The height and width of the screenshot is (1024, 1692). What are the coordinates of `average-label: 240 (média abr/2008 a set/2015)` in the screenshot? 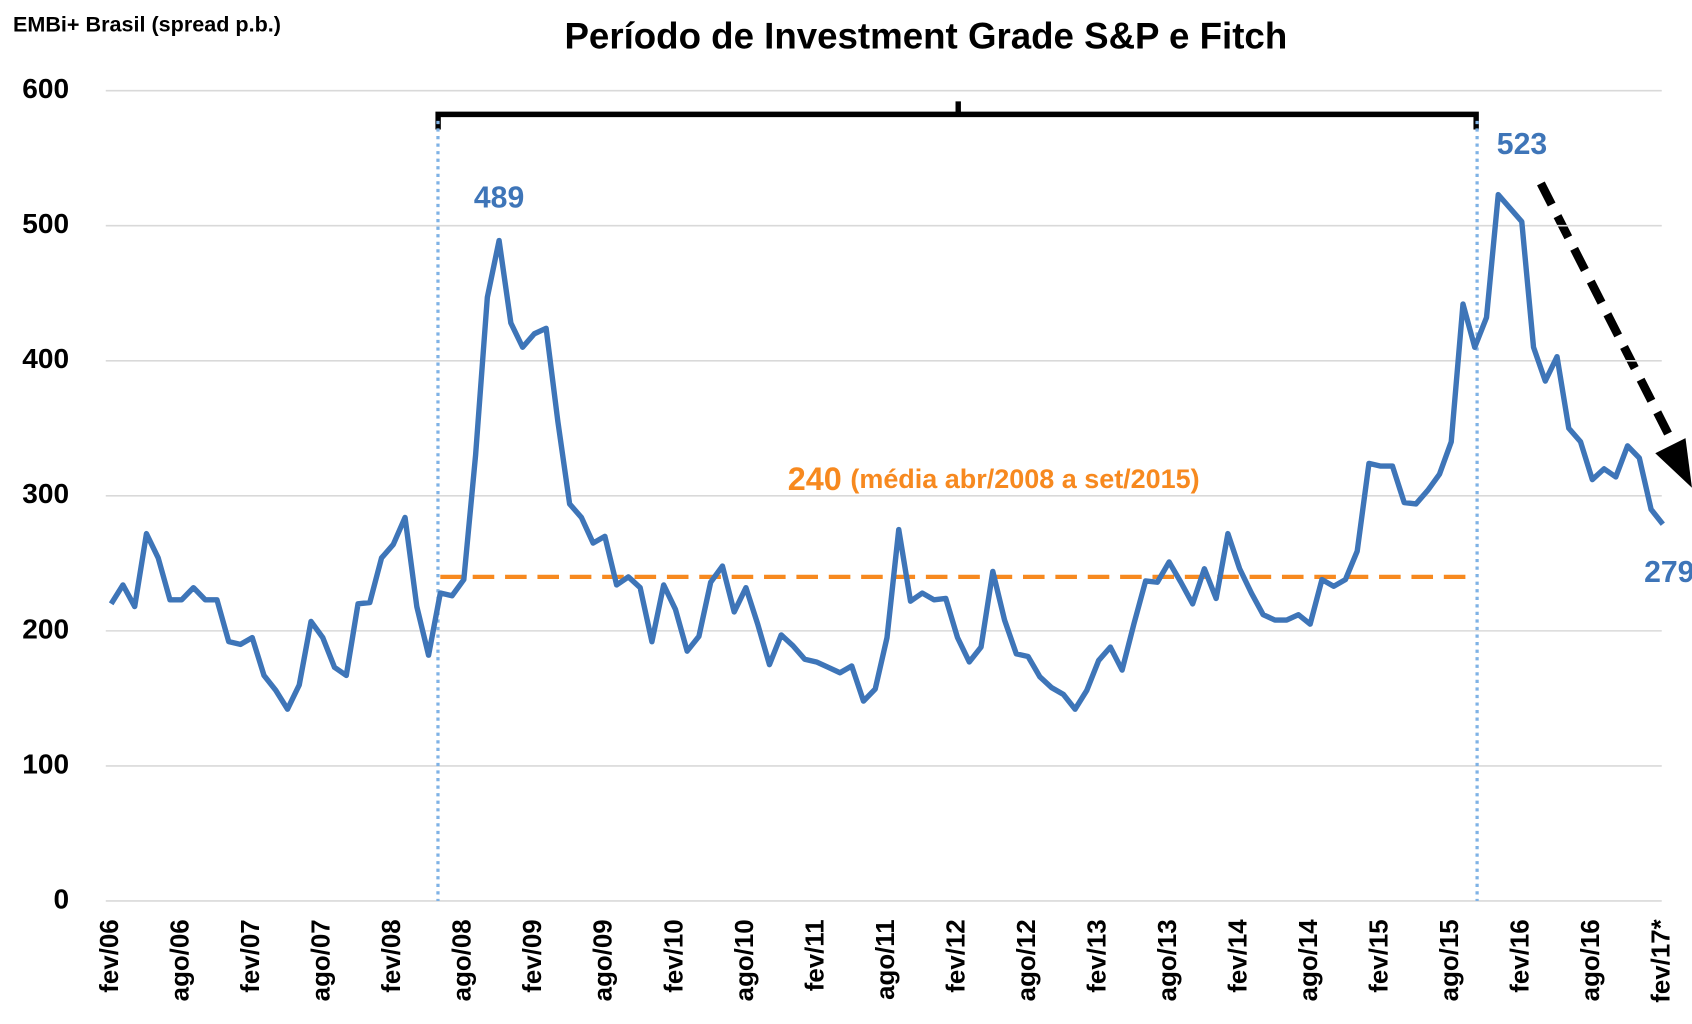 It's located at (994, 479).